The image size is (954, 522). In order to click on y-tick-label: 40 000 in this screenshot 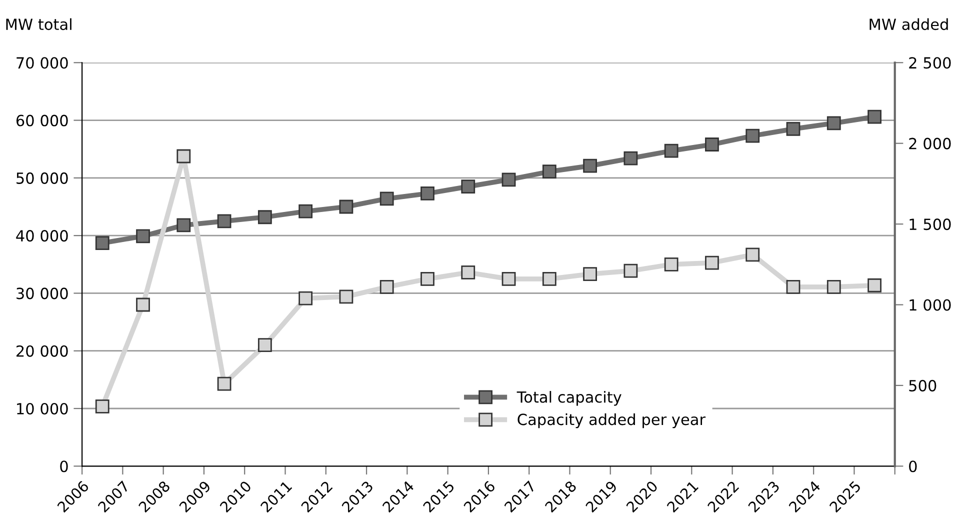, I will do `click(42, 236)`.